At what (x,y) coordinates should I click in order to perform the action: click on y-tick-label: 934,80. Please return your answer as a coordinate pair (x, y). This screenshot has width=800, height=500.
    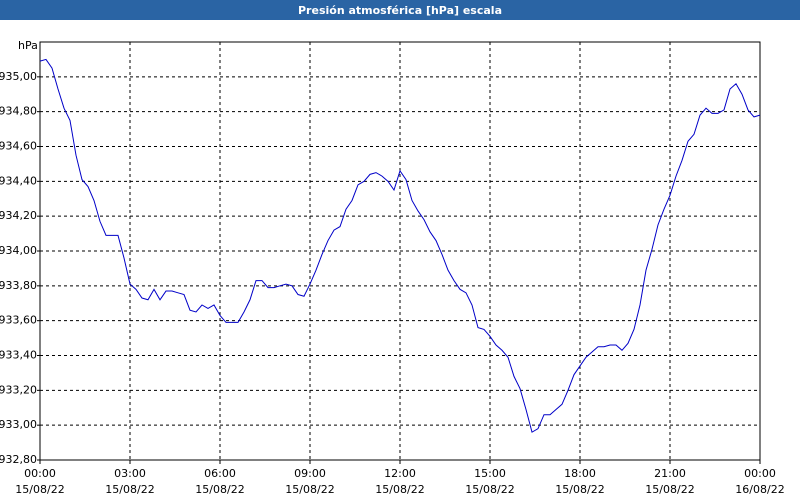
    Looking at the image, I should click on (18, 111).